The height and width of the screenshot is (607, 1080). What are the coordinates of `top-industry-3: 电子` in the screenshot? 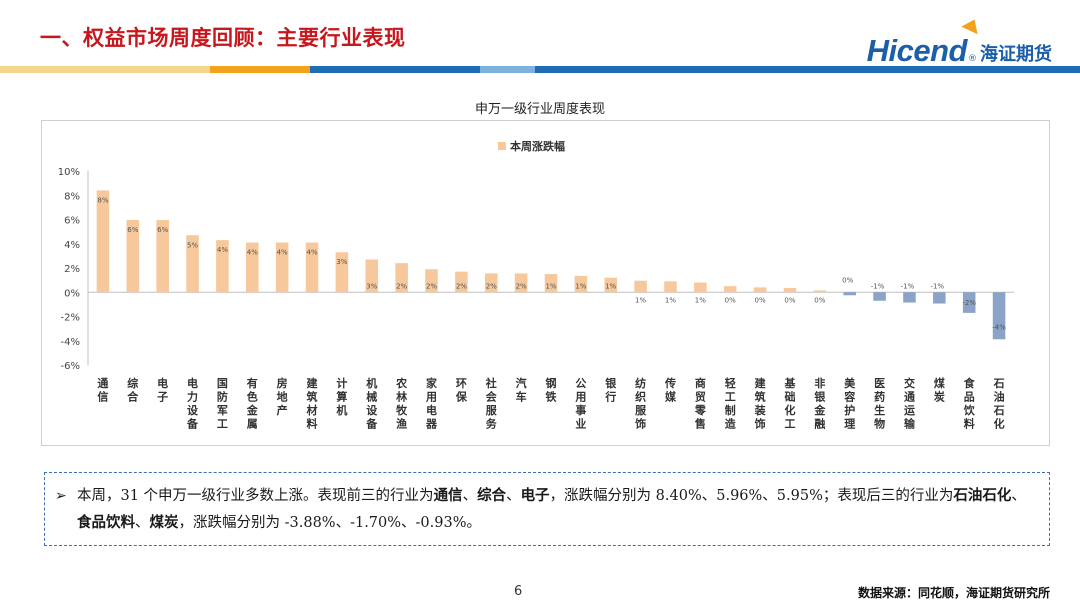 It's located at (535, 496).